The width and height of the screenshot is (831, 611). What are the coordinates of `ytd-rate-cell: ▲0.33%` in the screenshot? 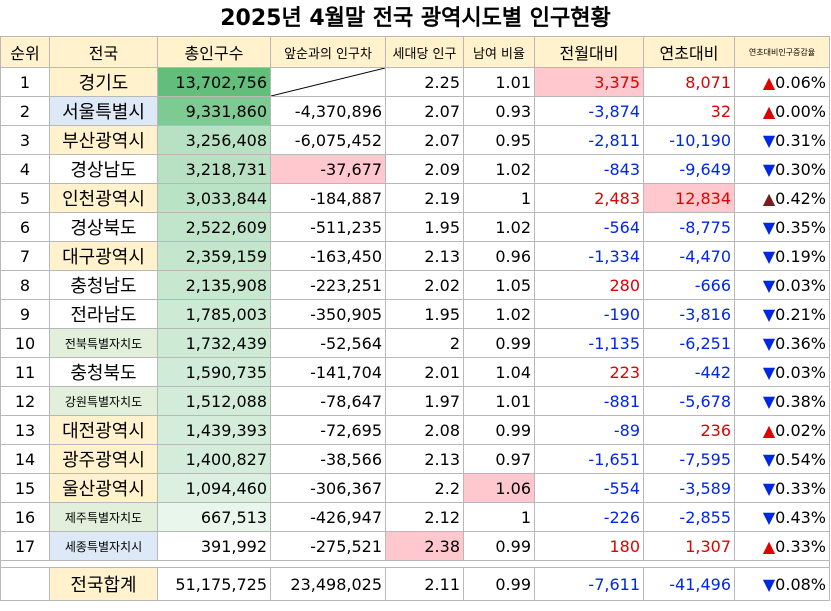 It's located at (782, 546).